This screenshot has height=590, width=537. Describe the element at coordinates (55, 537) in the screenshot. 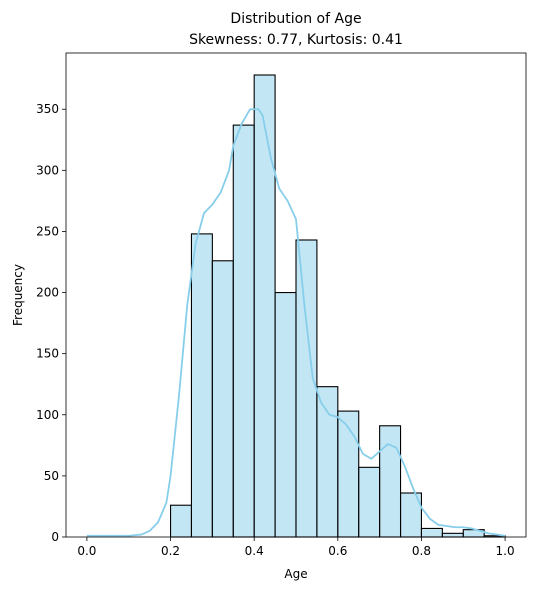

I see `y-tick-label: 0` at that location.